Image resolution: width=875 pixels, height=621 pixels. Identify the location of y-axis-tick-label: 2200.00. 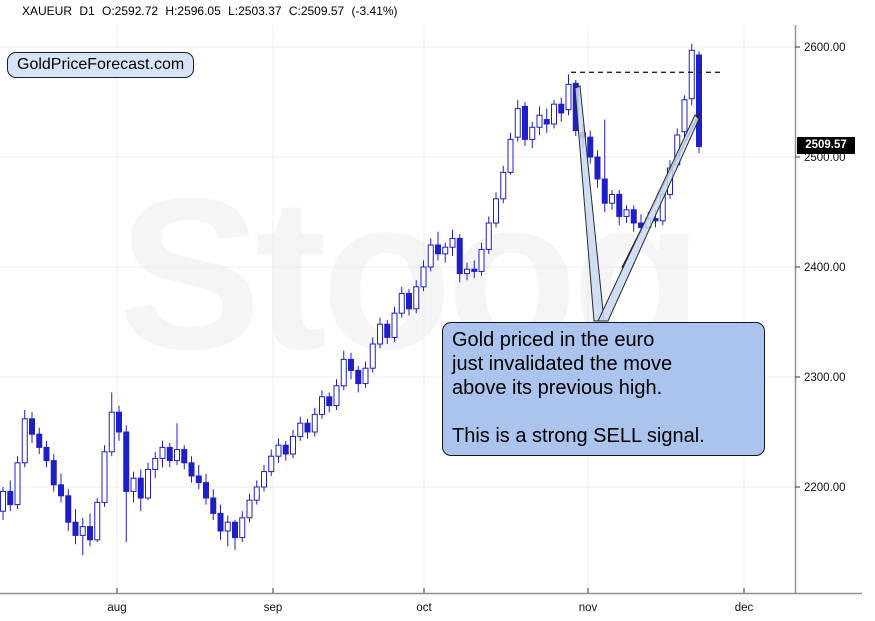
(825, 488).